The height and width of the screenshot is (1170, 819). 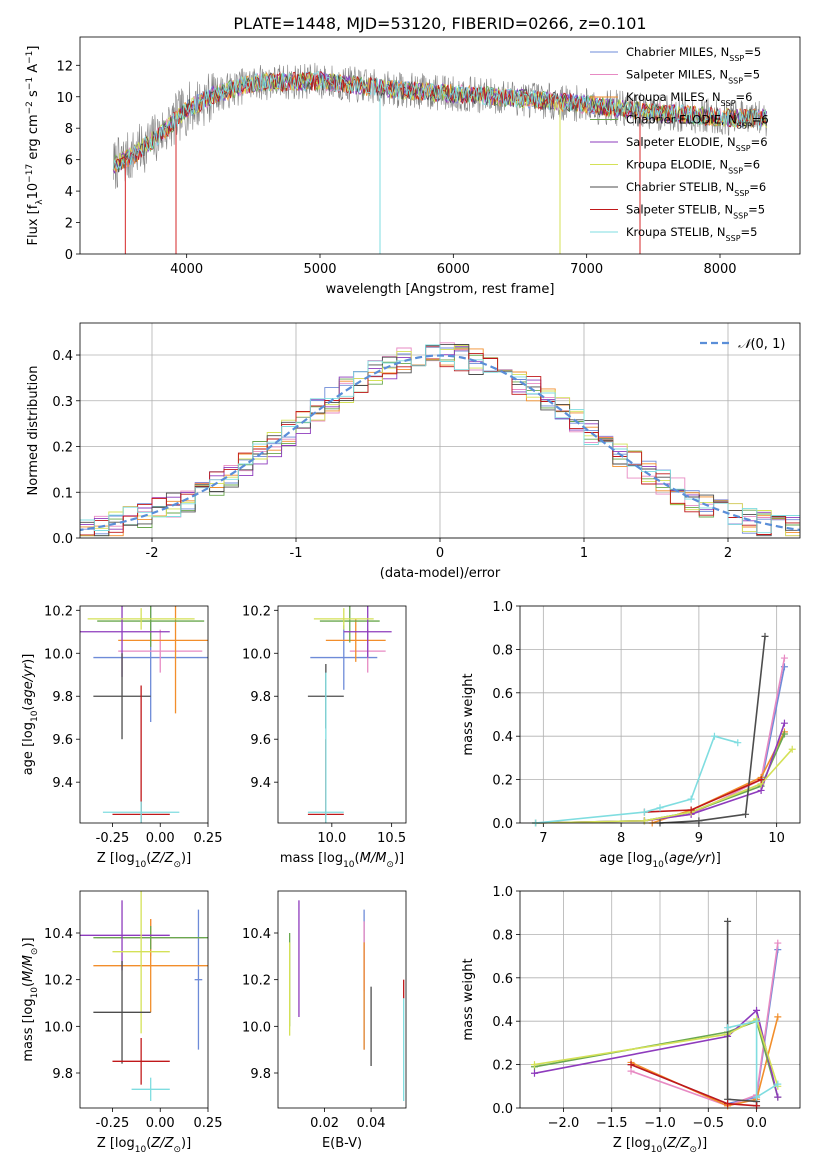 What do you see at coordinates (346, 1000) in the screenshot?
I see `mass_vs_EBV-errorbars` at bounding box center [346, 1000].